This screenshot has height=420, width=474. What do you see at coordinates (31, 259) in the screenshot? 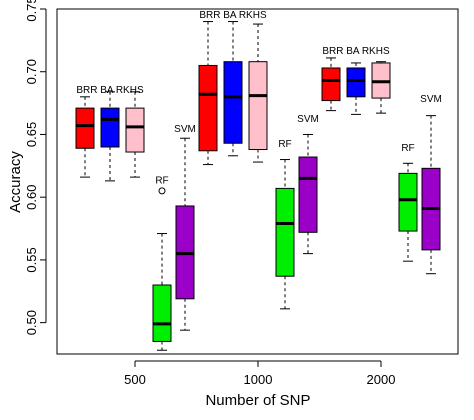
I see `y-tick-label: 0.55` at bounding box center [31, 259].